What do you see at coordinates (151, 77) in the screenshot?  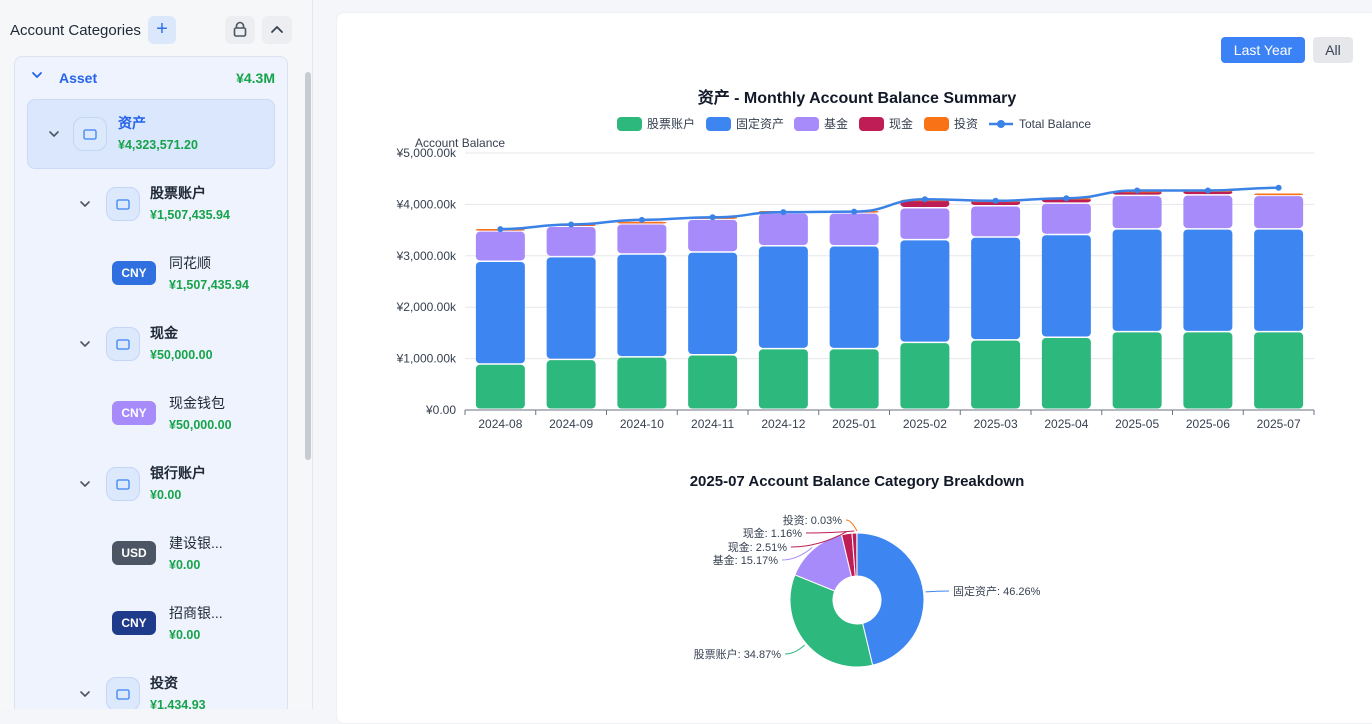 I see `category-header-asset: Asset ¥4.3M` at bounding box center [151, 77].